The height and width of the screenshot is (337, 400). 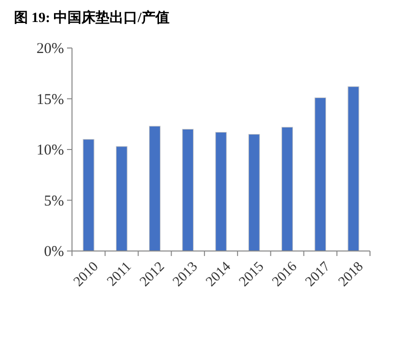 What do you see at coordinates (54, 201) in the screenshot?
I see `y-tick-label: 5%` at bounding box center [54, 201].